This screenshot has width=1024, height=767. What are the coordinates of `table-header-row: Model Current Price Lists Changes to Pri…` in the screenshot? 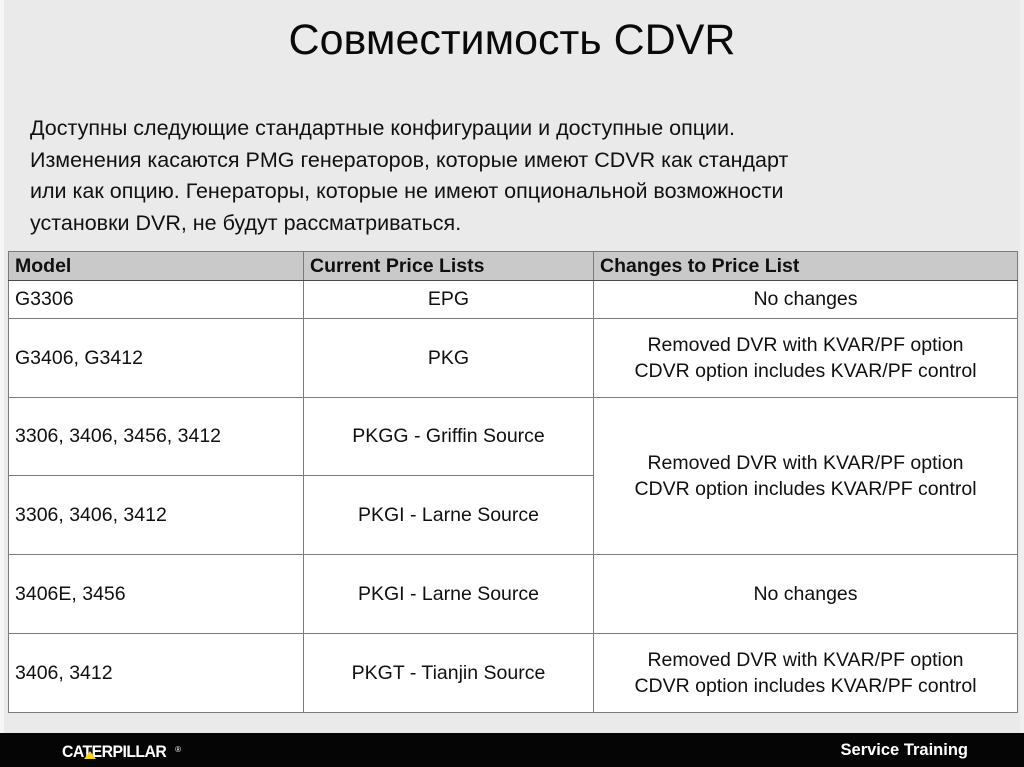 It's located at (513, 266).